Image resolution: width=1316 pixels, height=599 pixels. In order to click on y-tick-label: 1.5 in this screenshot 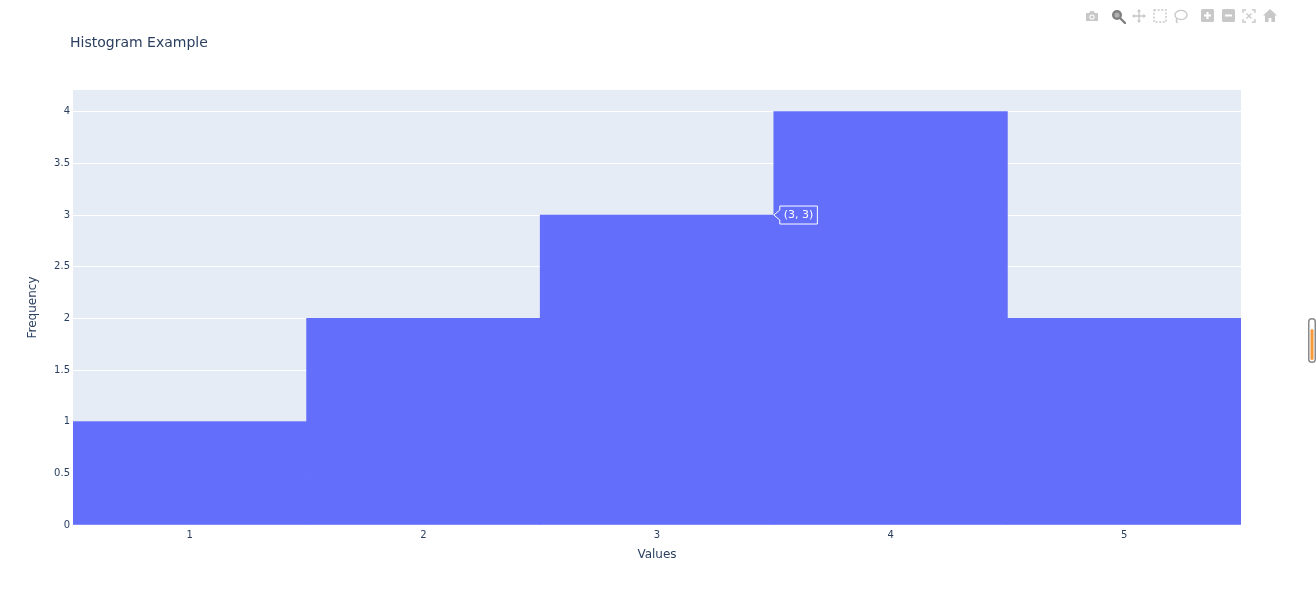, I will do `click(62, 369)`.